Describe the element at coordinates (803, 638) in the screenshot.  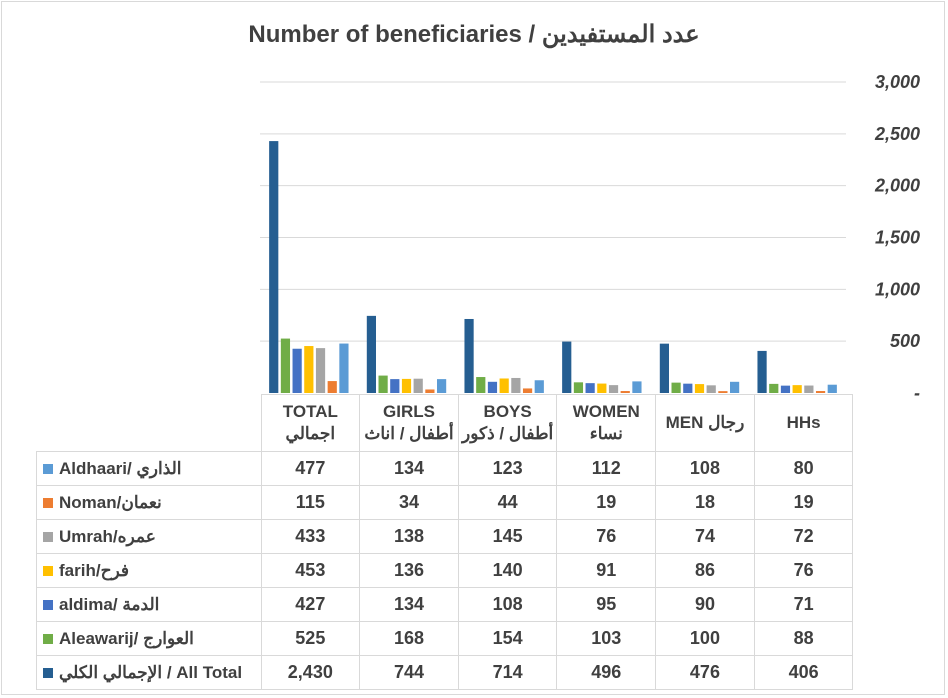
I see `data-label: 88` at that location.